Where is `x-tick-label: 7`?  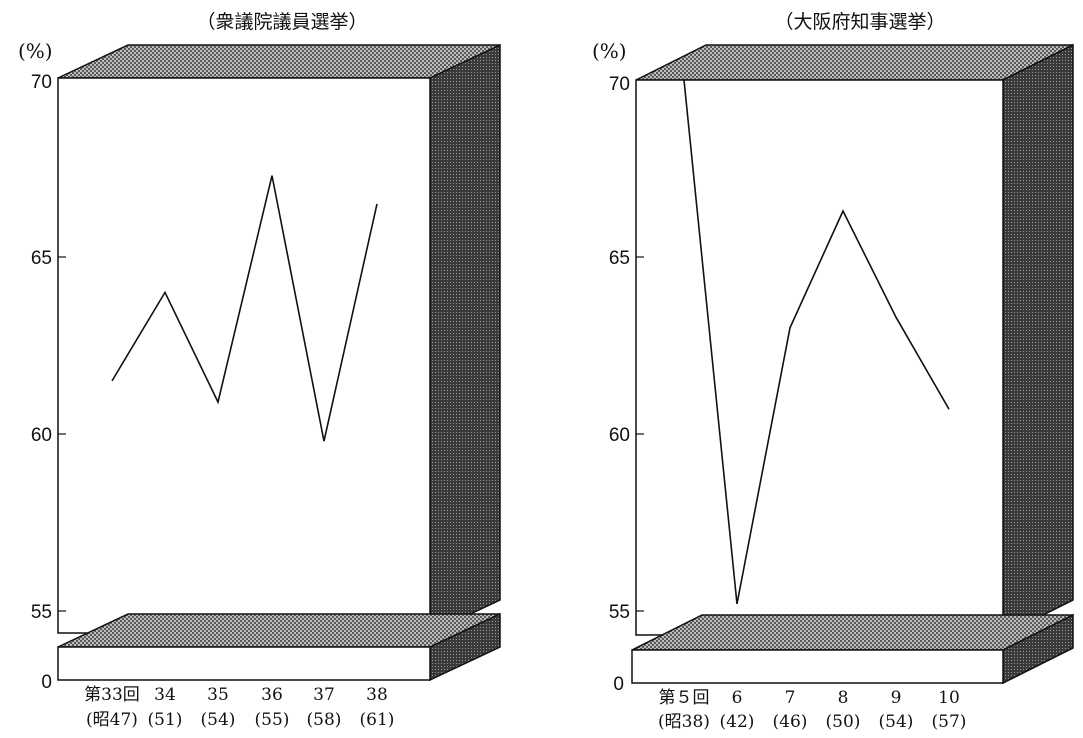
x-tick-label: 7 is located at coordinates (790, 698).